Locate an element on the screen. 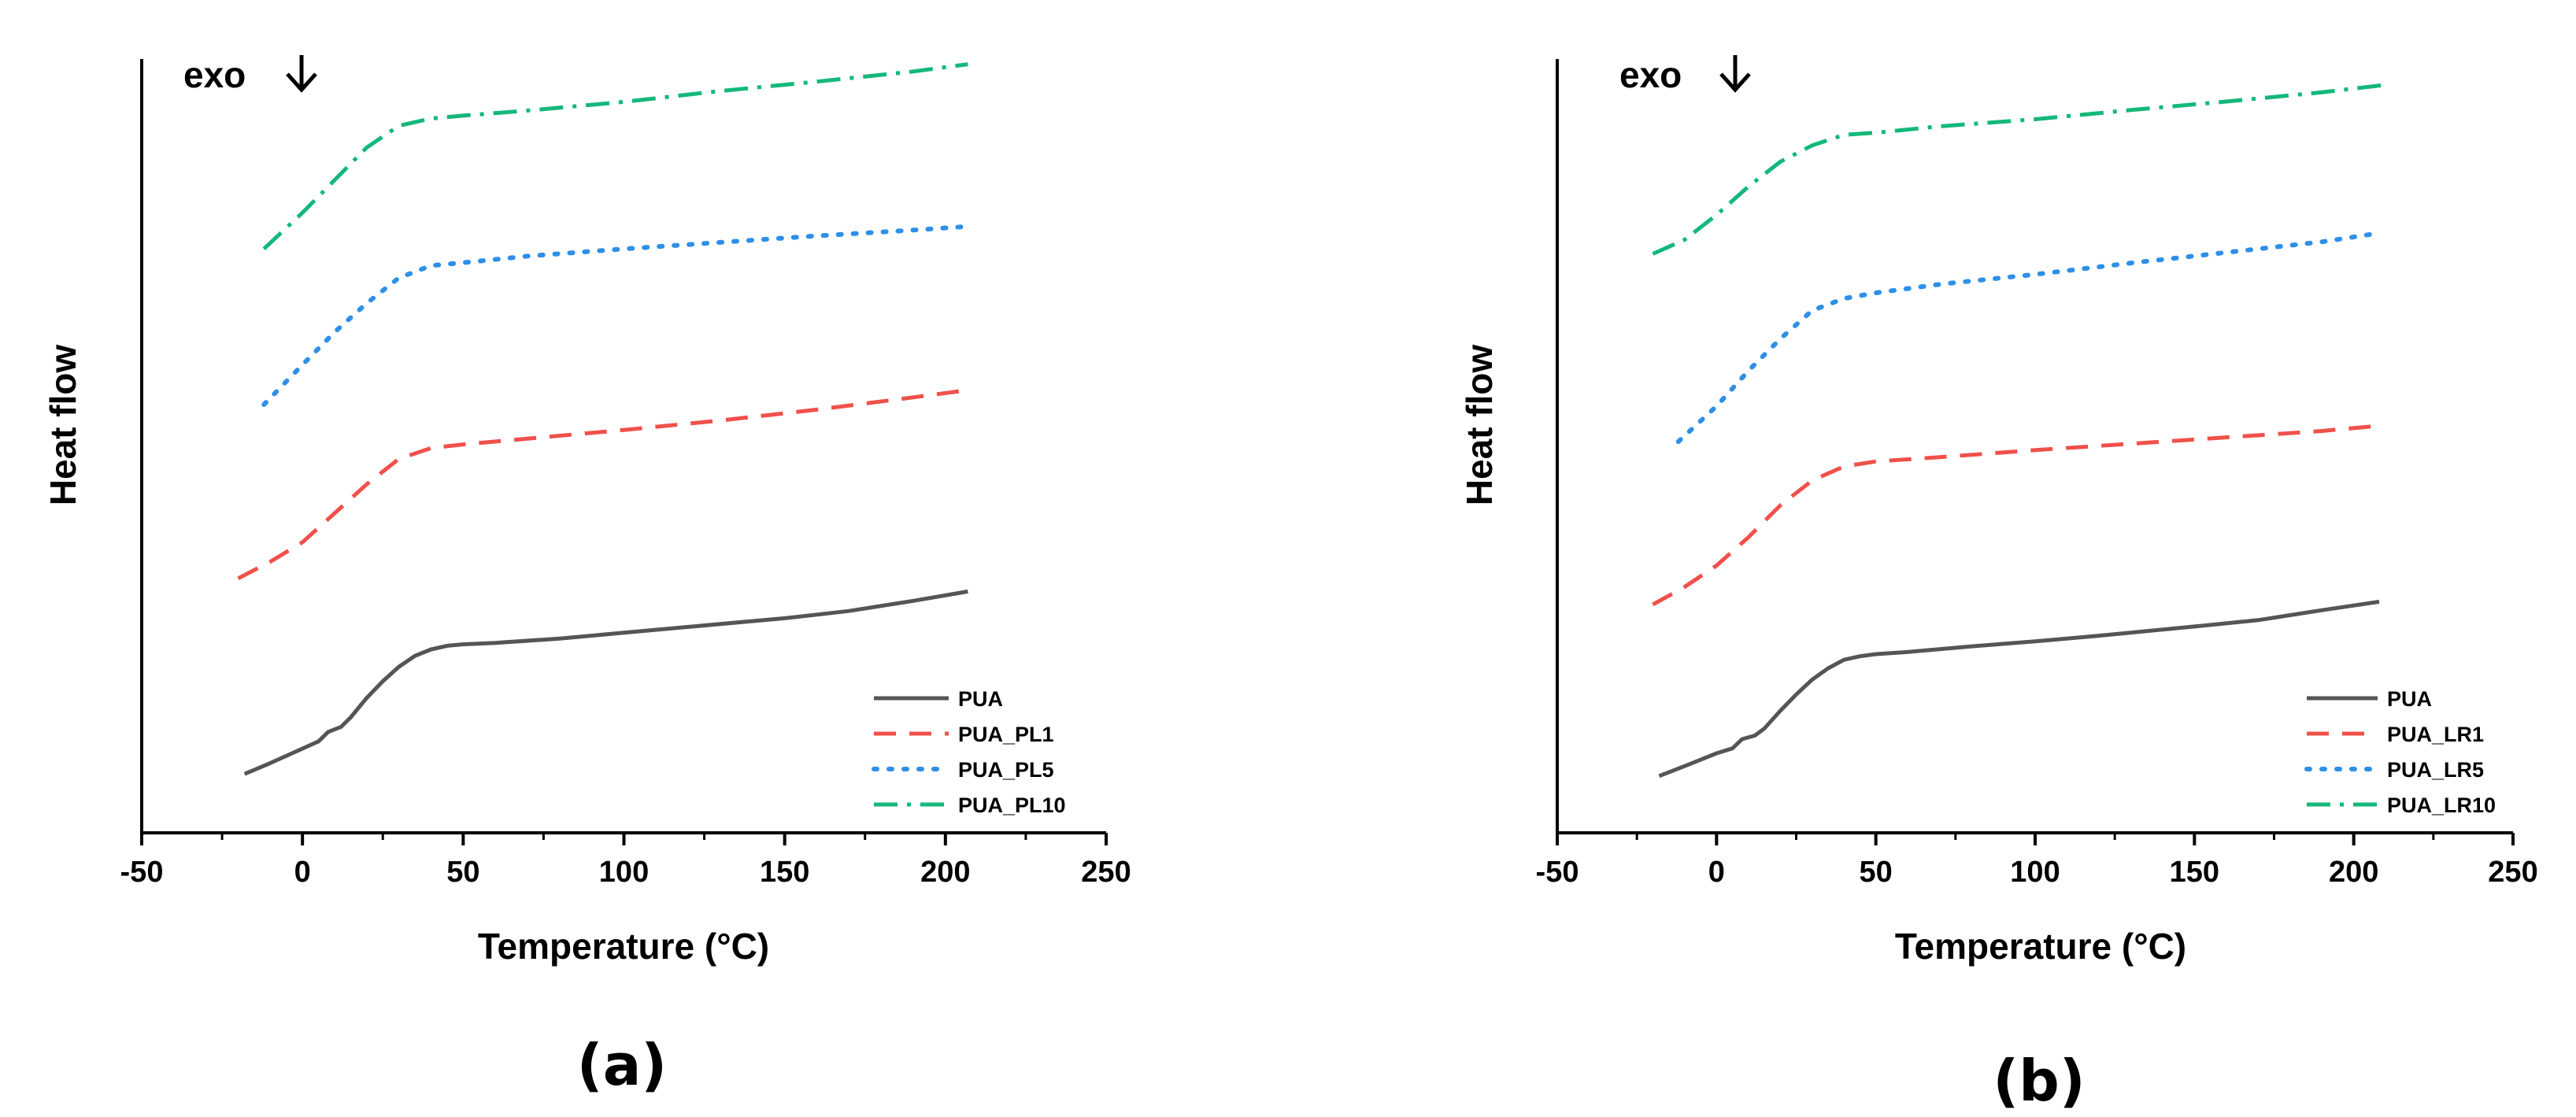 This screenshot has height=1117, width=2576. series-line-pua-lr10 is located at coordinates (2017, 169).